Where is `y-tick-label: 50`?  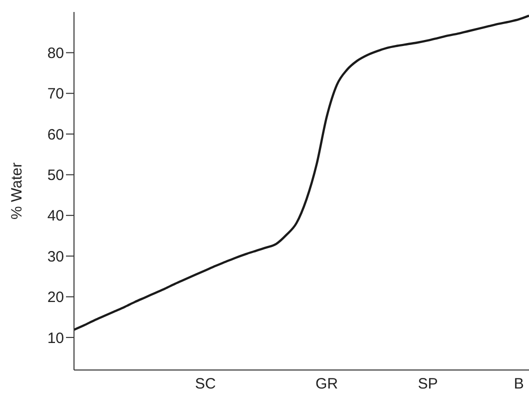
y-tick-label: 50 is located at coordinates (55, 175).